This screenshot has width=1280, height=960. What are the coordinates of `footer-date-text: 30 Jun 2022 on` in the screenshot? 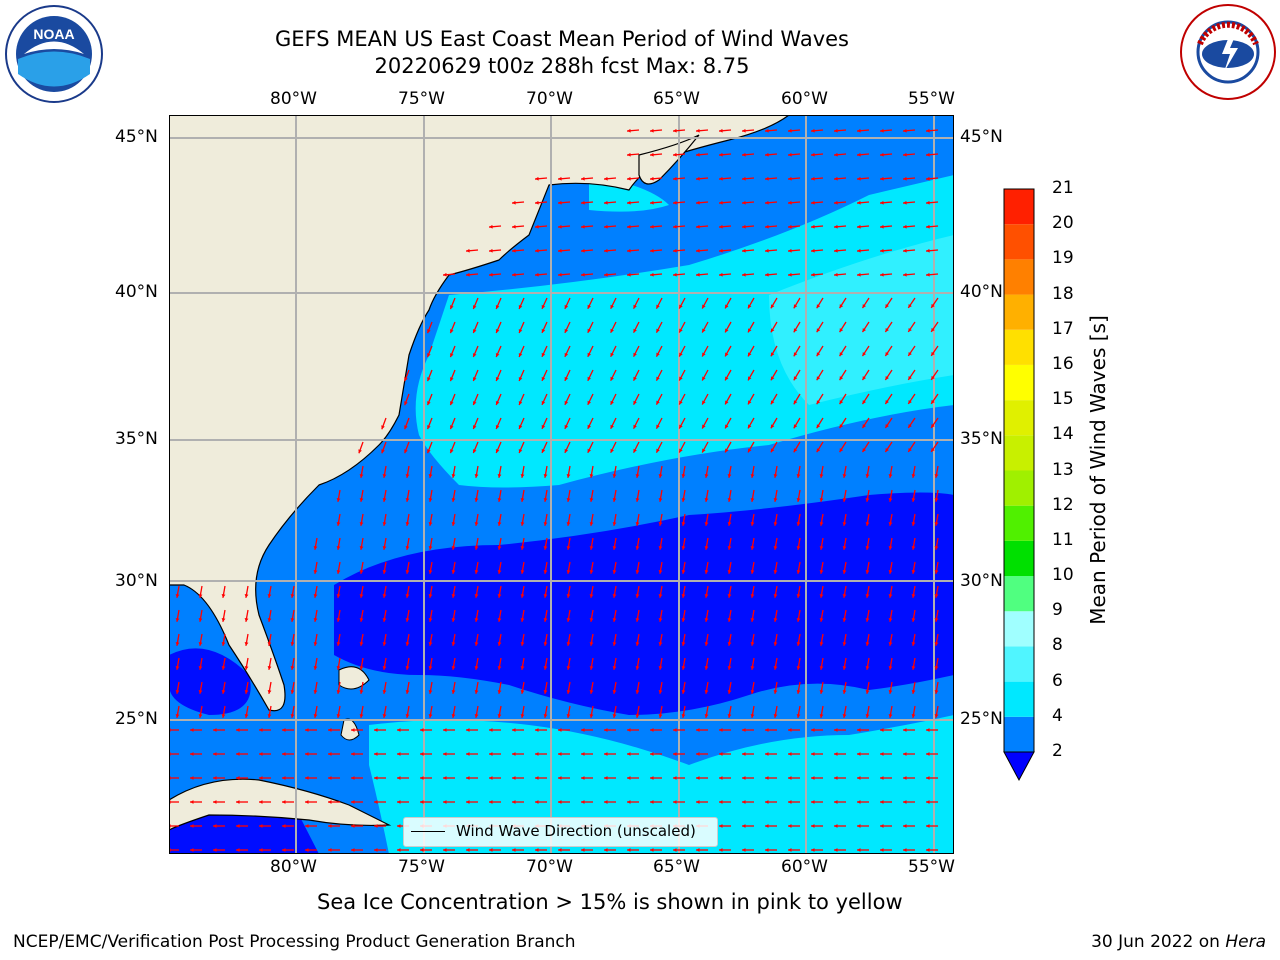 It's located at (1158, 942).